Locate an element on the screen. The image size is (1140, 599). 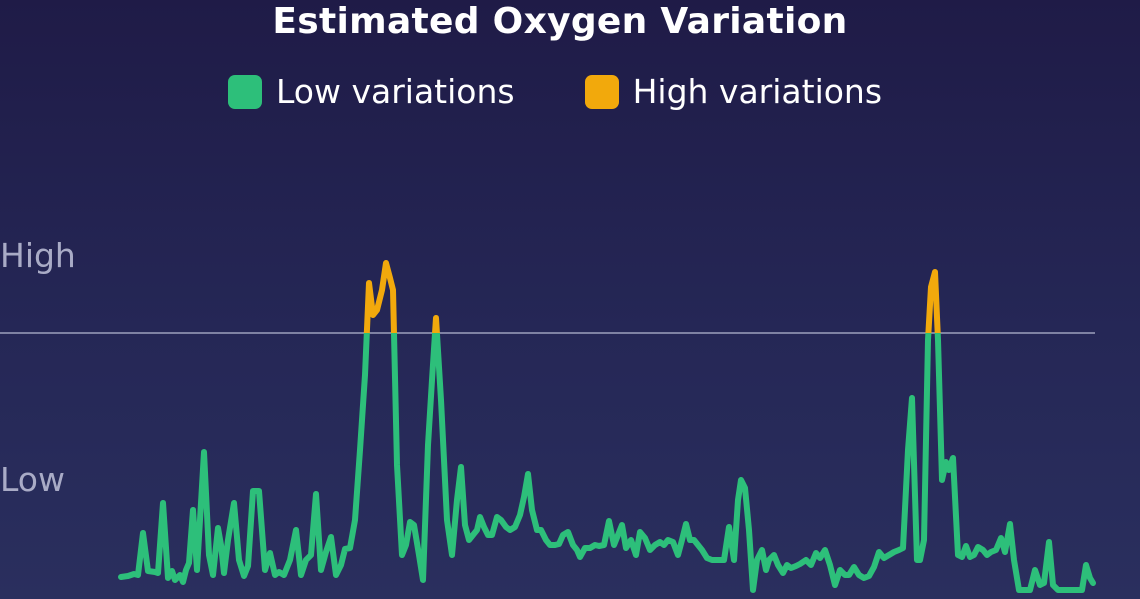
oxygen-line-high-variations is located at coordinates (652, 296).